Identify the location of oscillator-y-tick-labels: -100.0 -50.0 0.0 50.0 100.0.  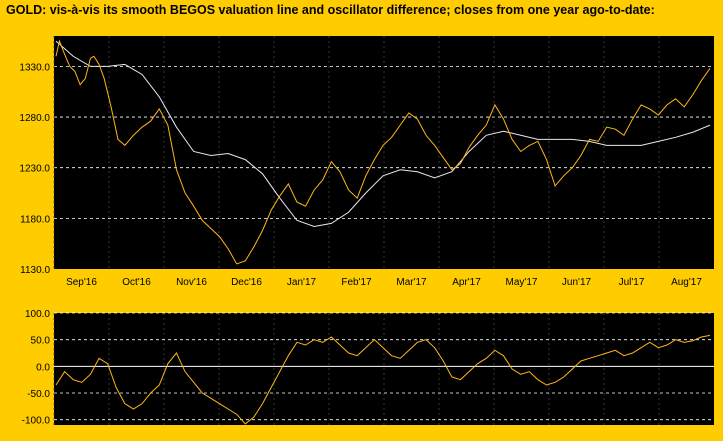
(36, 368).